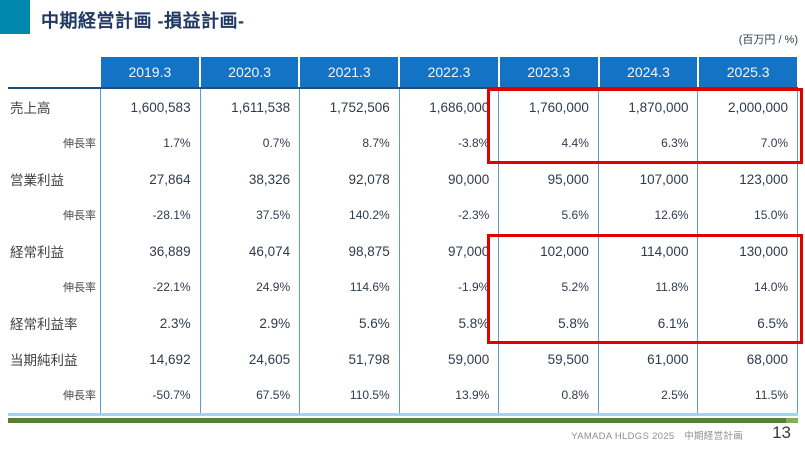 The height and width of the screenshot is (450, 805). Describe the element at coordinates (548, 143) in the screenshot. I see `table-cell: 4.4%` at that location.